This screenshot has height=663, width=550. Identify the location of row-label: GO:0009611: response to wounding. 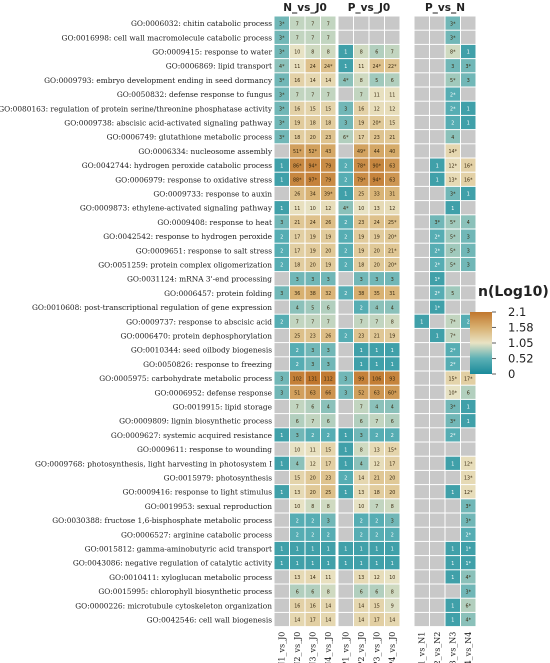
(204, 449).